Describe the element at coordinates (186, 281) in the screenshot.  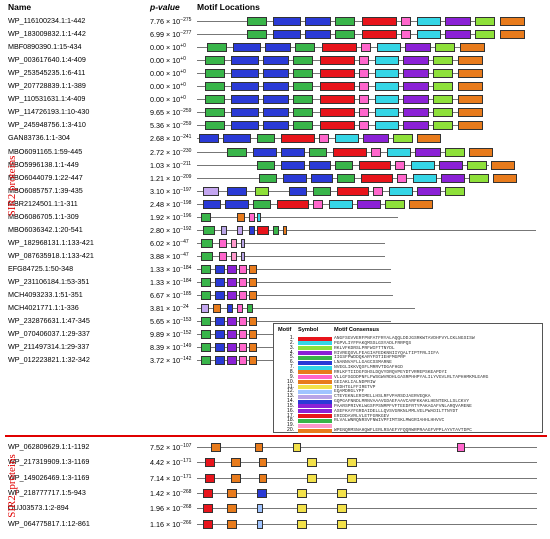
I see `pvalue-exponent: −184` at that location.